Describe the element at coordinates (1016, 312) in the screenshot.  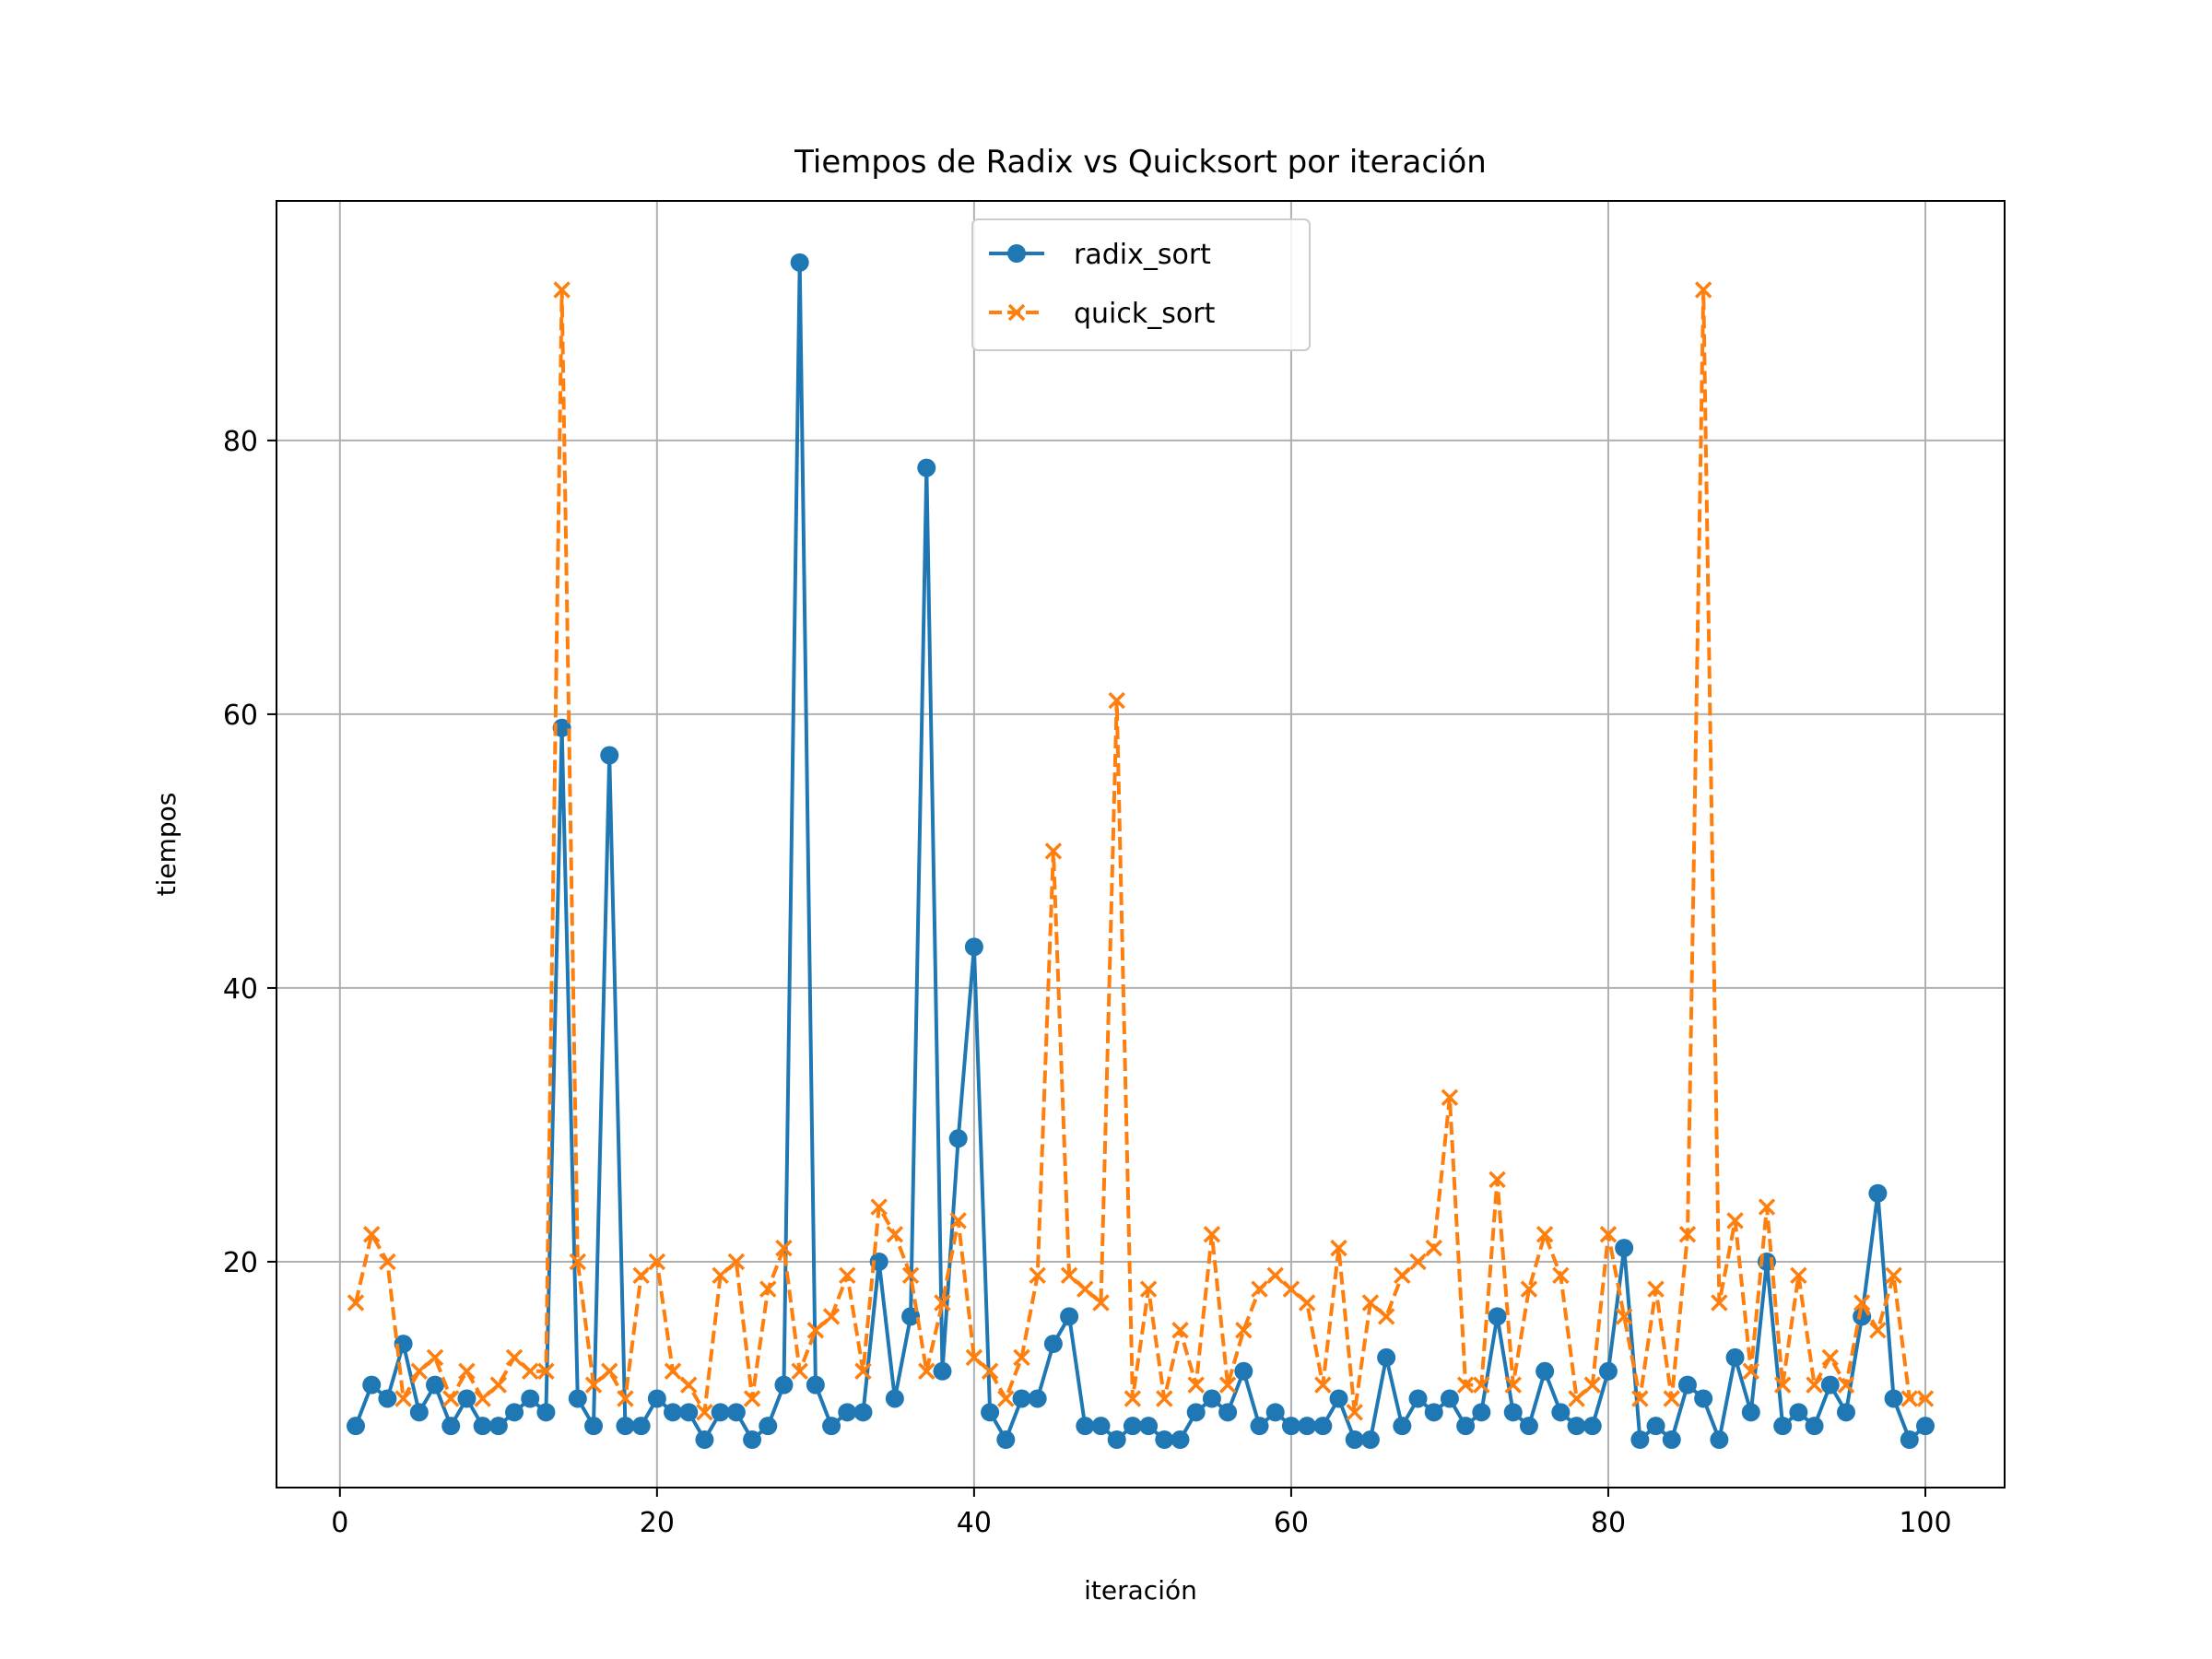
I see `legend-marker-quick_sort` at that location.